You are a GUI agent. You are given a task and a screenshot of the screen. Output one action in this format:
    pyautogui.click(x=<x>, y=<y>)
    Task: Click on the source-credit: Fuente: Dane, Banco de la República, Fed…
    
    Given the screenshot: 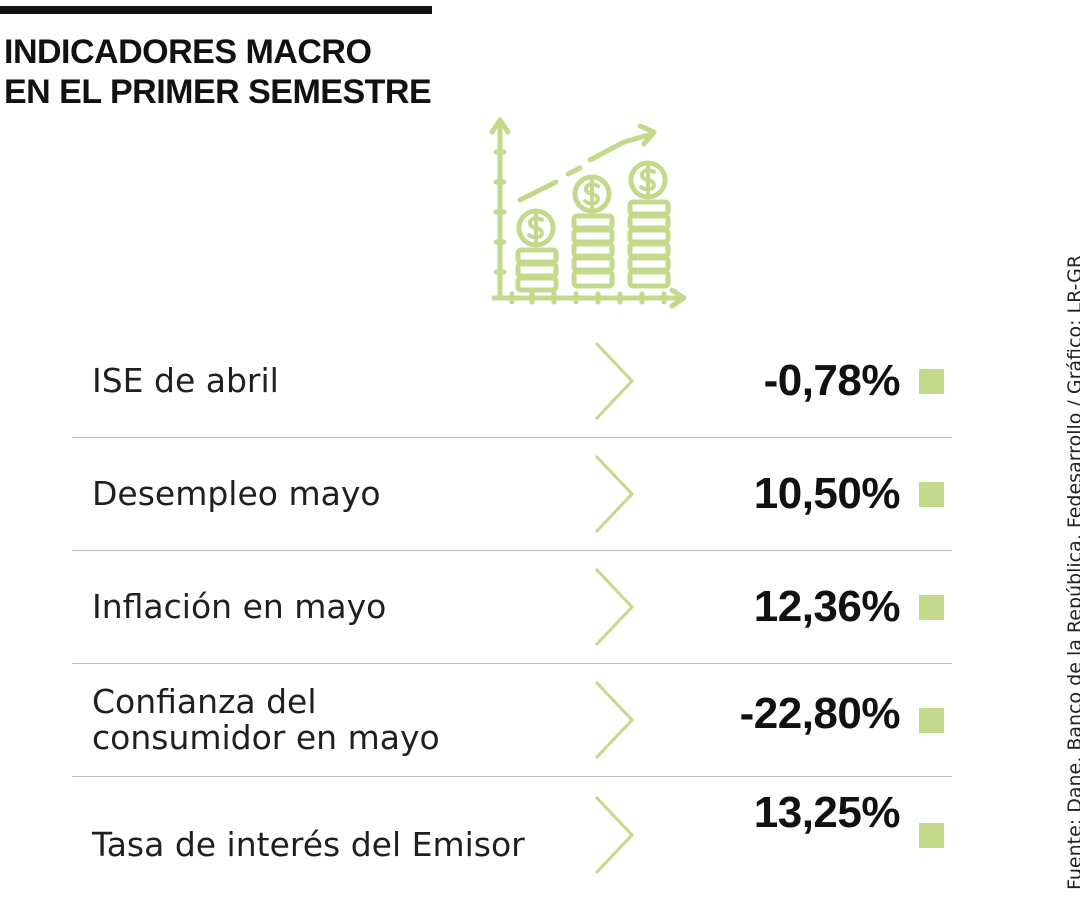 What is the action you would take?
    pyautogui.click(x=1072, y=572)
    